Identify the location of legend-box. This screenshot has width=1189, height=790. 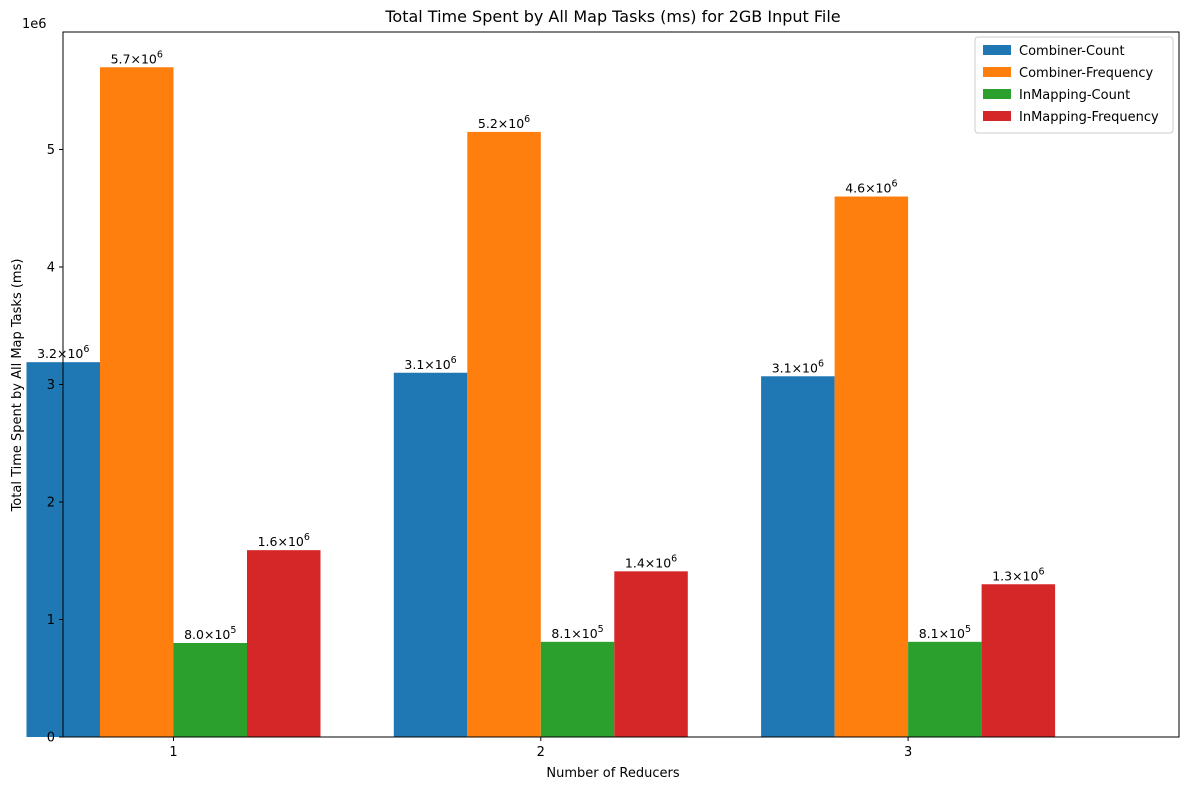
(1074, 85).